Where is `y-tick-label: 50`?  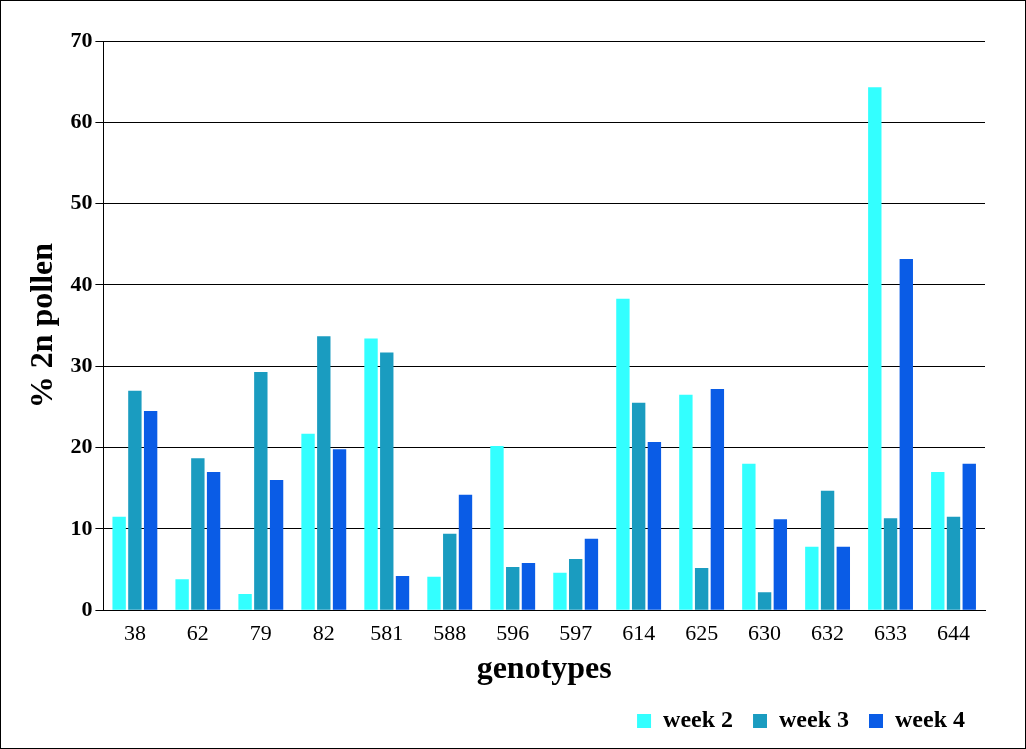
y-tick-label: 50 is located at coordinates (81, 202).